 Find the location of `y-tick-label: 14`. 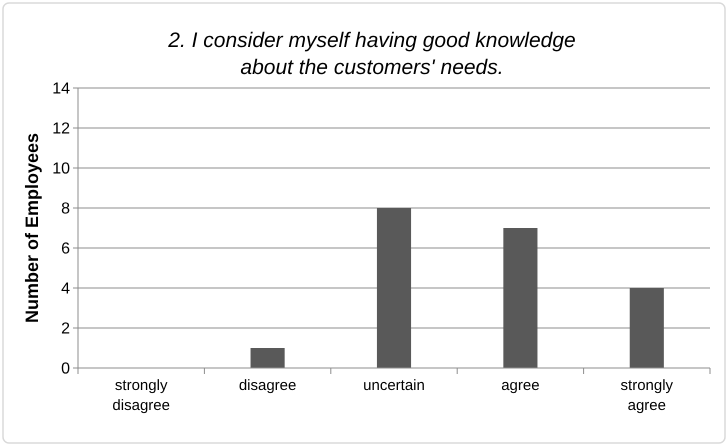

y-tick-label: 14 is located at coordinates (61, 89).